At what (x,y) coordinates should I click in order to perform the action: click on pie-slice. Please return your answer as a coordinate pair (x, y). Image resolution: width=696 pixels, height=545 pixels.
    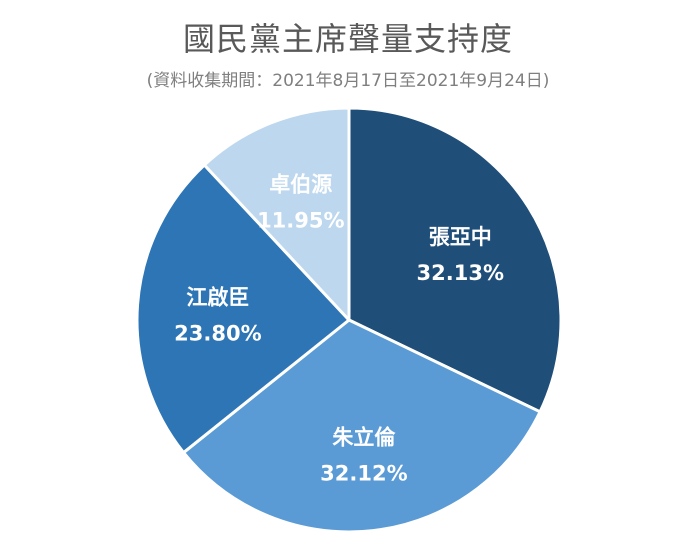
    Looking at the image, I should click on (276, 214).